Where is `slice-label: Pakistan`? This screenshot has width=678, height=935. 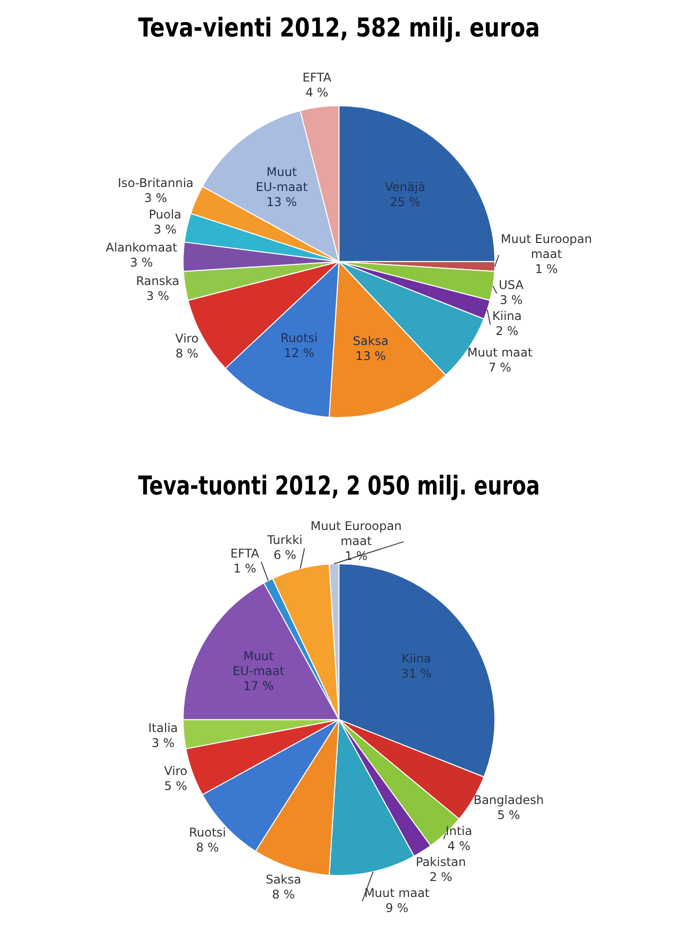 slice-label: Pakistan is located at coordinates (441, 861).